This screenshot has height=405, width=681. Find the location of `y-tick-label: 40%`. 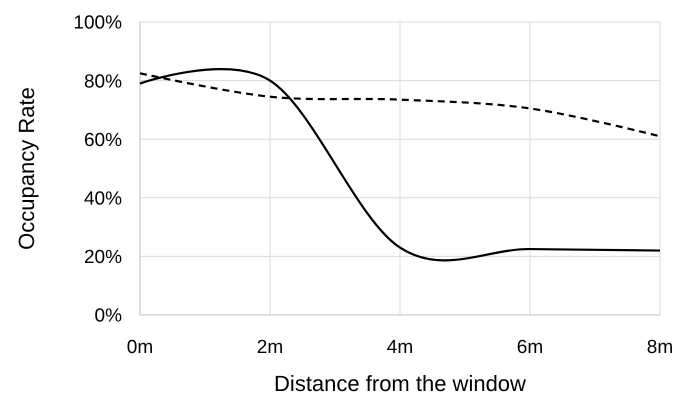

y-tick-label: 40% is located at coordinates (103, 199).